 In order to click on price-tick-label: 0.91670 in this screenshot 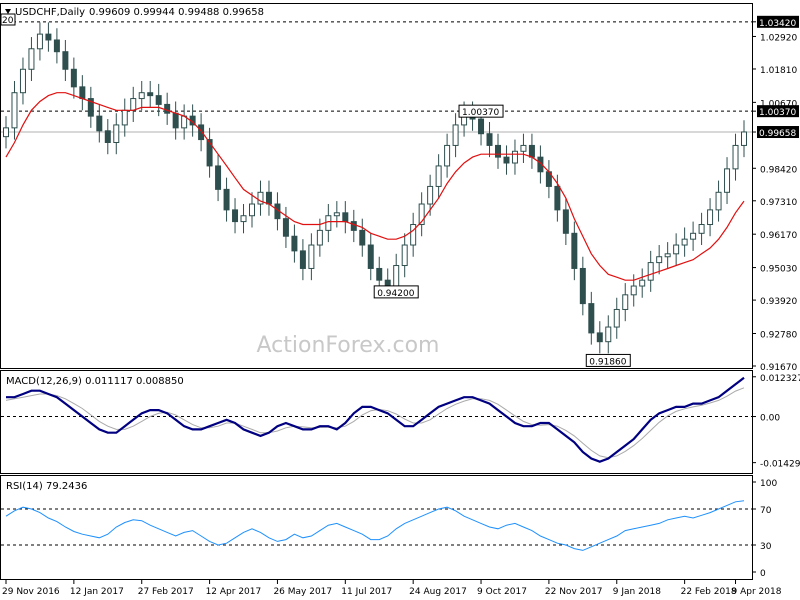, I will do `click(778, 368)`.